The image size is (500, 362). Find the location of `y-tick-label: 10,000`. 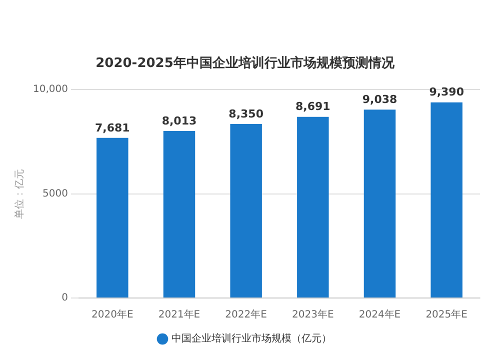

y-tick-label: 10,000 is located at coordinates (50, 90).